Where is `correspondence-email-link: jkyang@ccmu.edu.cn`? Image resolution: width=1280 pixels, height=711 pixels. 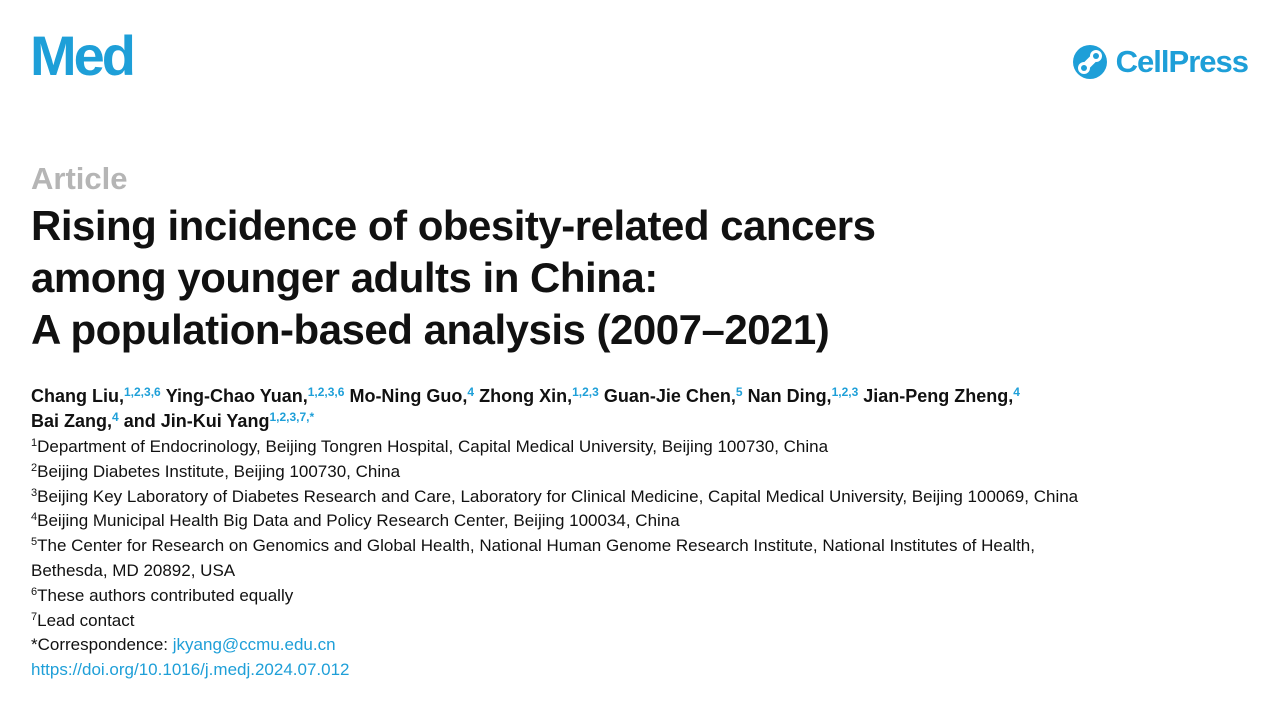 correspondence-email-link: jkyang@ccmu.edu.cn is located at coordinates (254, 645).